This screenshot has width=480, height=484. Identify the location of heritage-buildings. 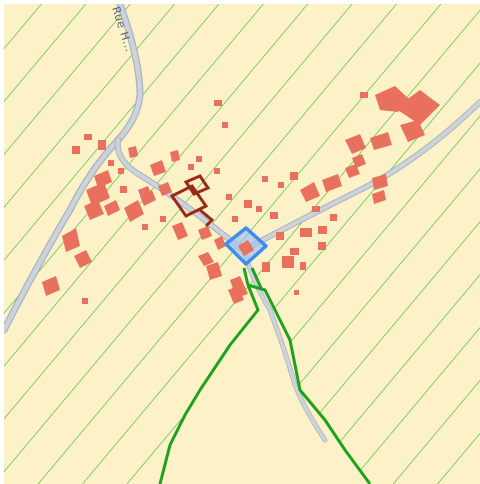
(192, 201).